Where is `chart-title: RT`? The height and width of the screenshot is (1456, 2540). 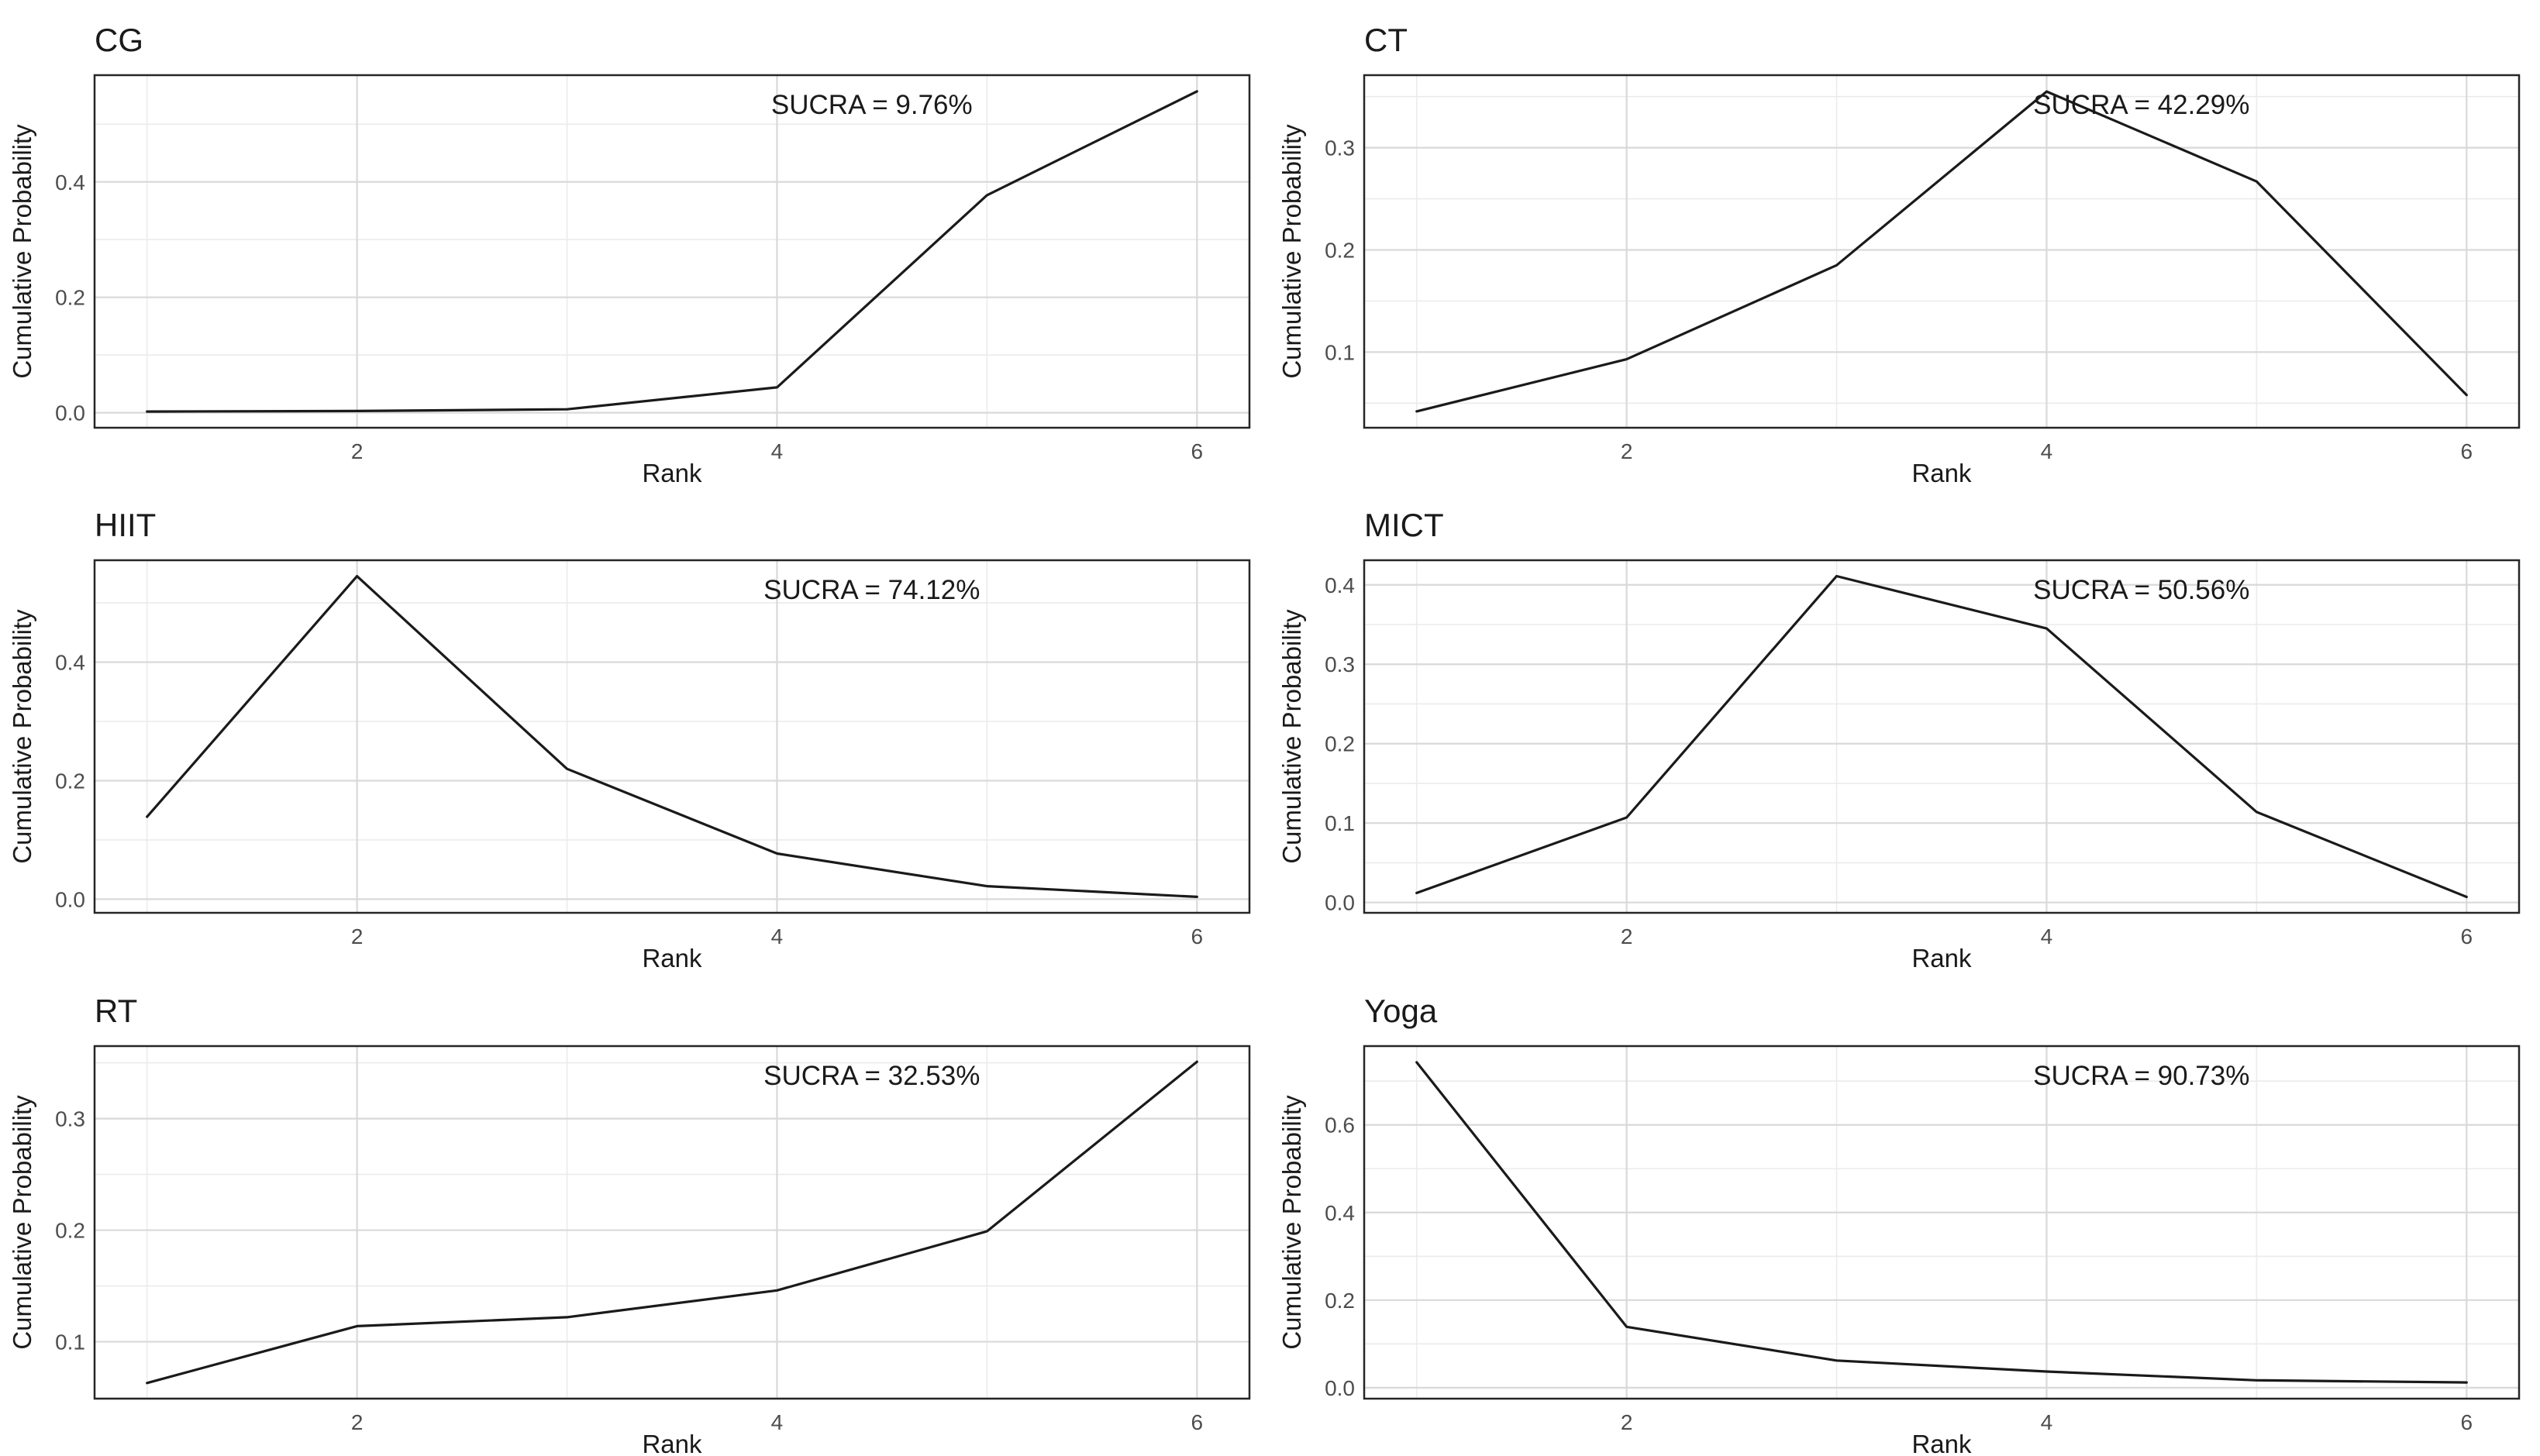
chart-title: RT is located at coordinates (116, 1011).